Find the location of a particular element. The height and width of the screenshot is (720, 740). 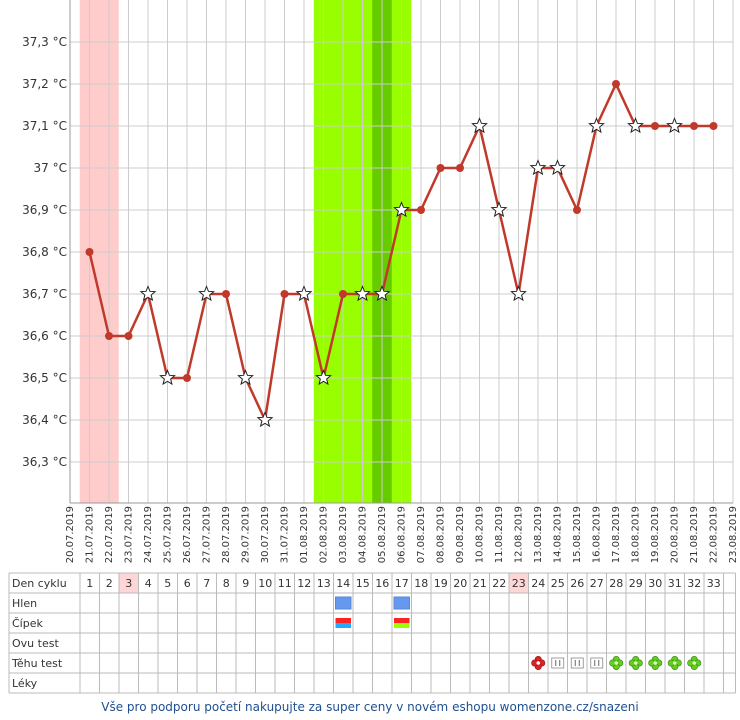

x-tick-label: 14.08.2019 is located at coordinates (558, 534).